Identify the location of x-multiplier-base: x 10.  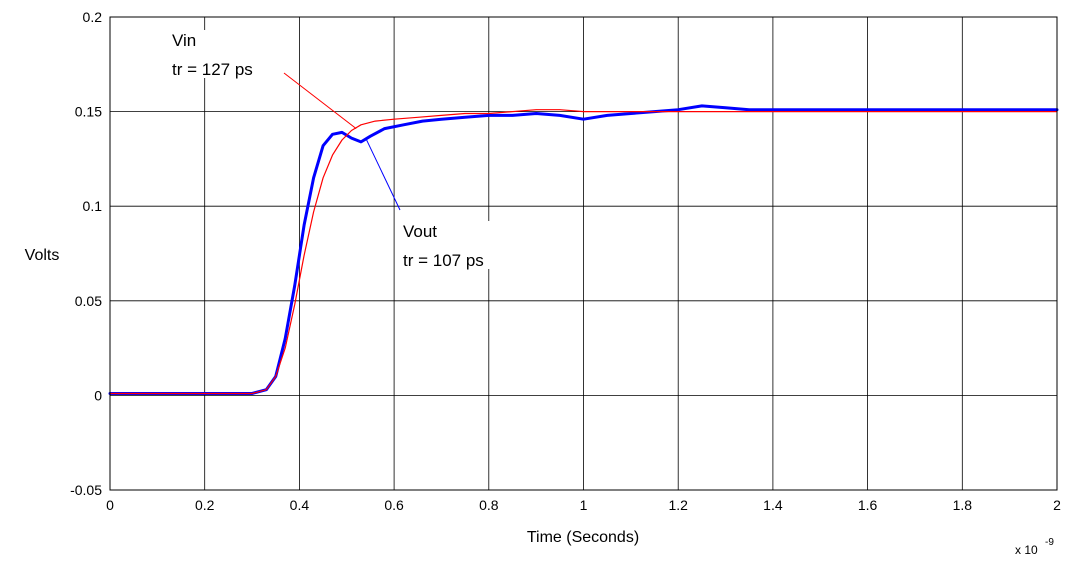
(1026, 550).